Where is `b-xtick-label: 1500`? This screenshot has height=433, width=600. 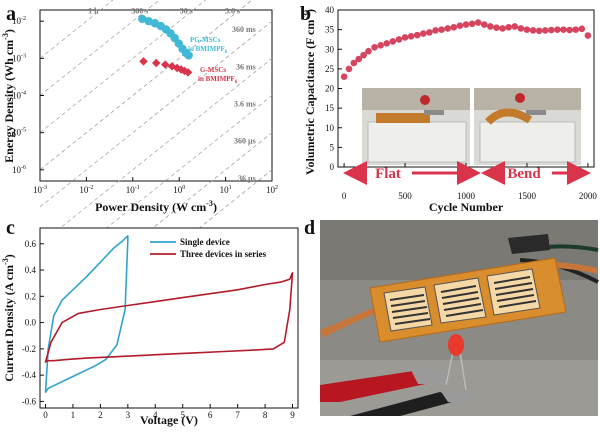
b-xtick-label: 1500 is located at coordinates (527, 196).